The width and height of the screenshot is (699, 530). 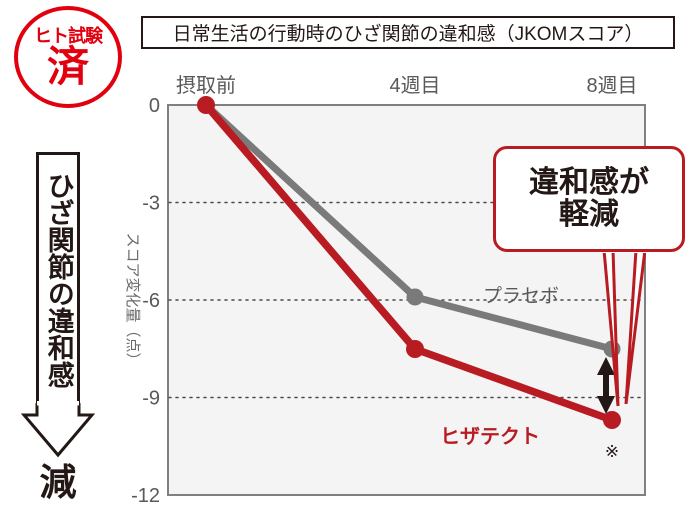 I want to click on callout-line2: 軽減, so click(x=589, y=214).